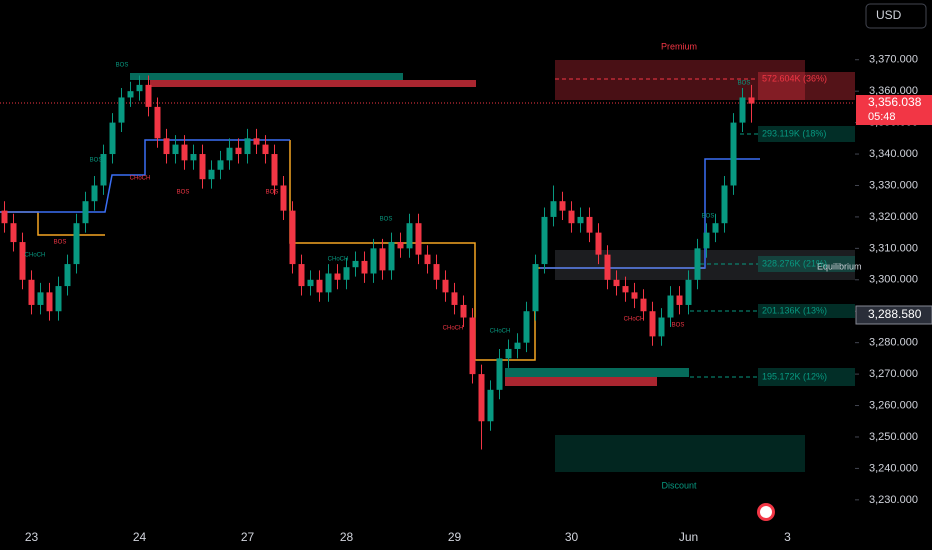 Image resolution: width=932 pixels, height=550 pixels. What do you see at coordinates (347, 537) in the screenshot?
I see `x-tick-label: 28` at bounding box center [347, 537].